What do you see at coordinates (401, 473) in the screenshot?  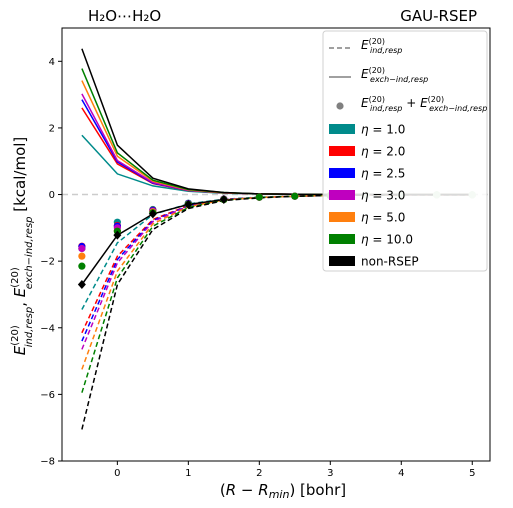 I see `x-tick-label: 4` at bounding box center [401, 473].